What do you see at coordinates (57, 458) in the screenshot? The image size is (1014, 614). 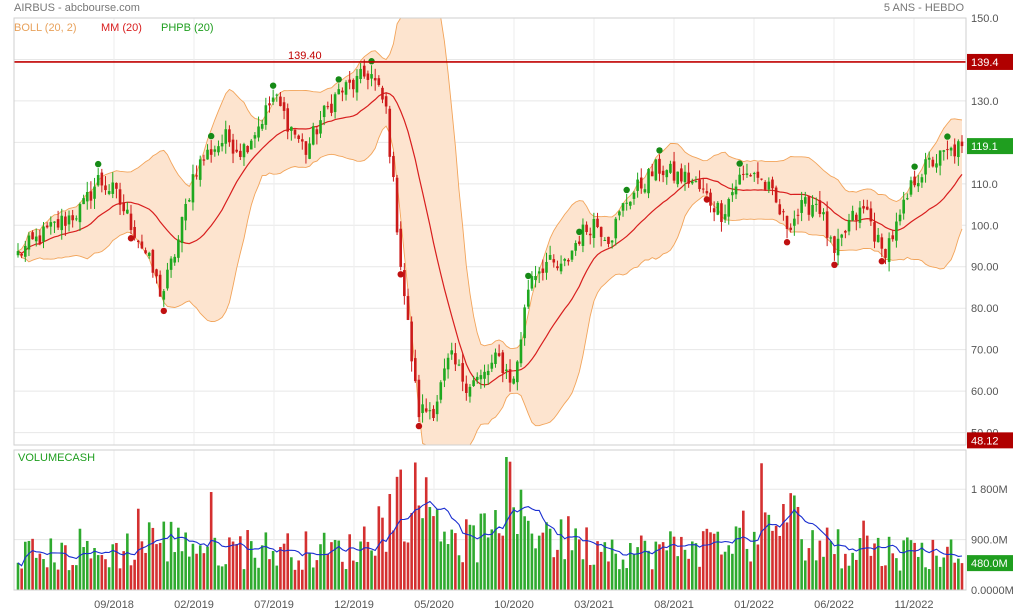 I see `legend-volume: VOLUMECASH` at bounding box center [57, 458].